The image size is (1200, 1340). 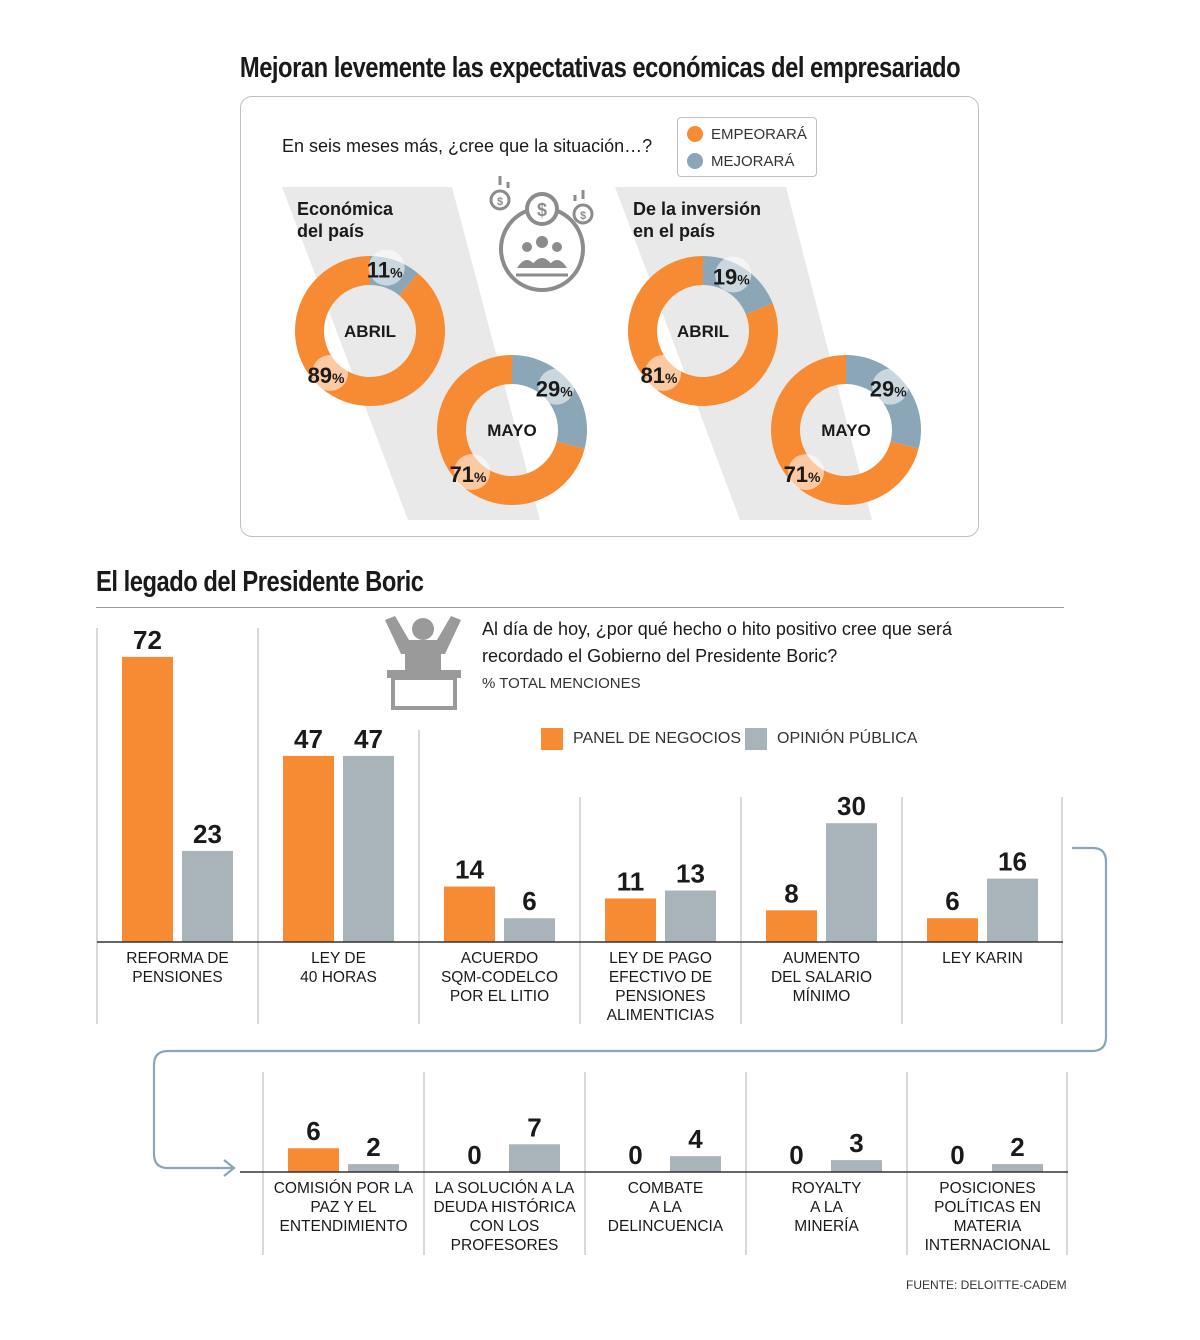 I want to click on category-label: PROFESORES, so click(x=505, y=1245).